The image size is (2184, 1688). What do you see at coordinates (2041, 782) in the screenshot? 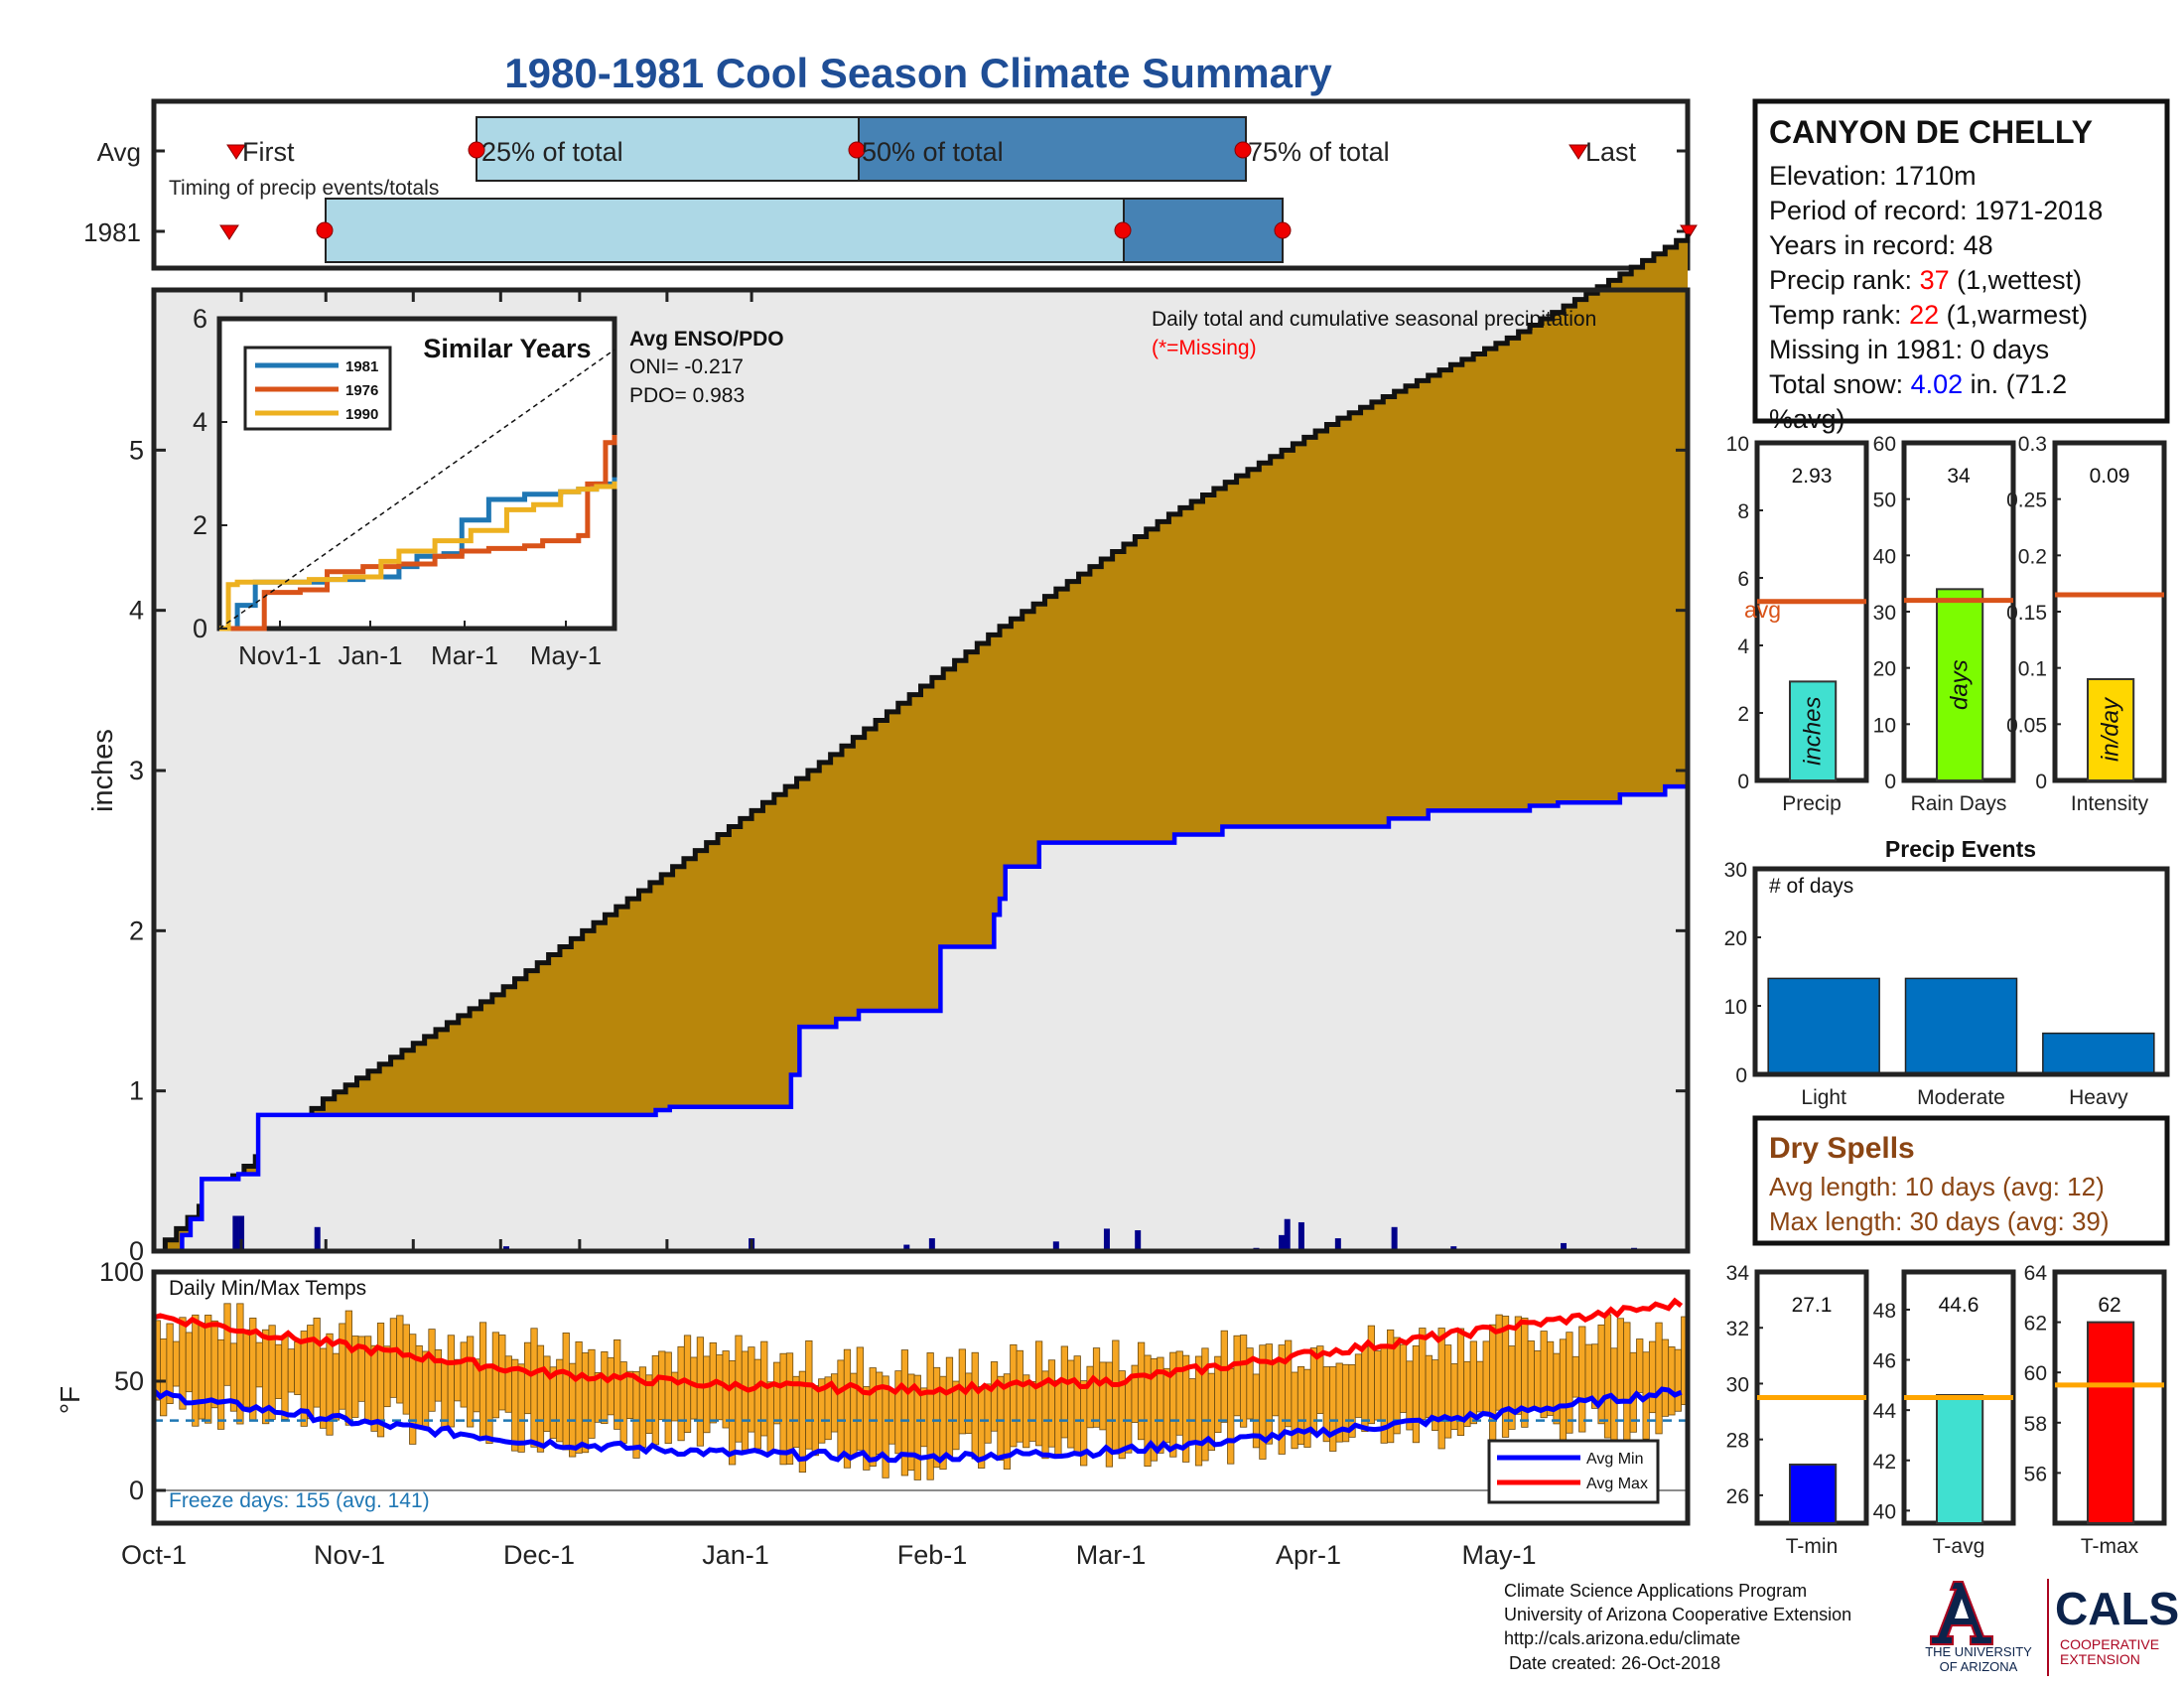
I see `intensity-y-tick-label: 0` at bounding box center [2041, 782].